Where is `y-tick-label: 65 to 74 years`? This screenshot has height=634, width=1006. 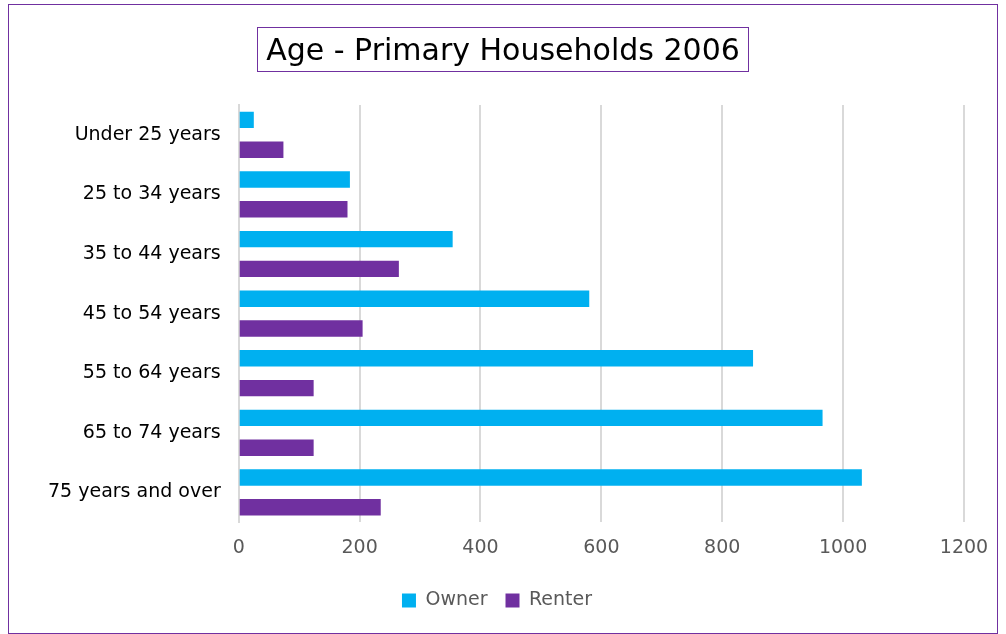
y-tick-label: 65 to 74 years is located at coordinates (151, 430).